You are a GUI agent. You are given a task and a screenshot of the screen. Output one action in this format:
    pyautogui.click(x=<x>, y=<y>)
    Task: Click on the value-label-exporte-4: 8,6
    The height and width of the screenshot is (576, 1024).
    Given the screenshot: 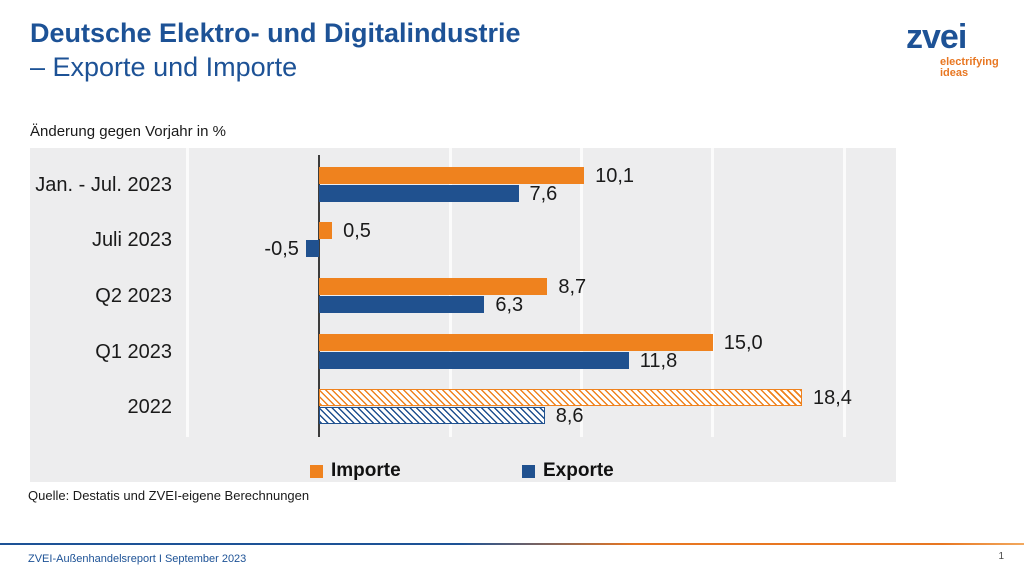 What is the action you would take?
    pyautogui.click(x=569, y=415)
    